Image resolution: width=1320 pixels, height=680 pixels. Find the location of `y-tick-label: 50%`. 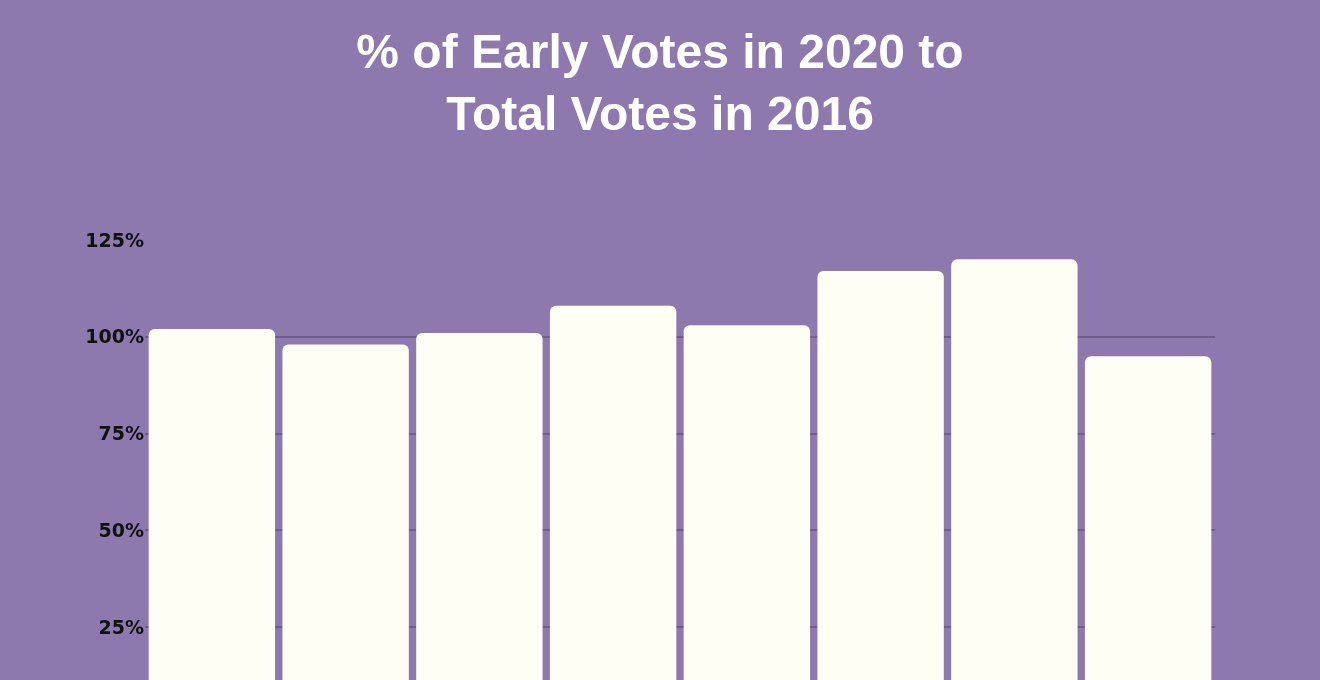

y-tick-label: 50% is located at coordinates (121, 530).